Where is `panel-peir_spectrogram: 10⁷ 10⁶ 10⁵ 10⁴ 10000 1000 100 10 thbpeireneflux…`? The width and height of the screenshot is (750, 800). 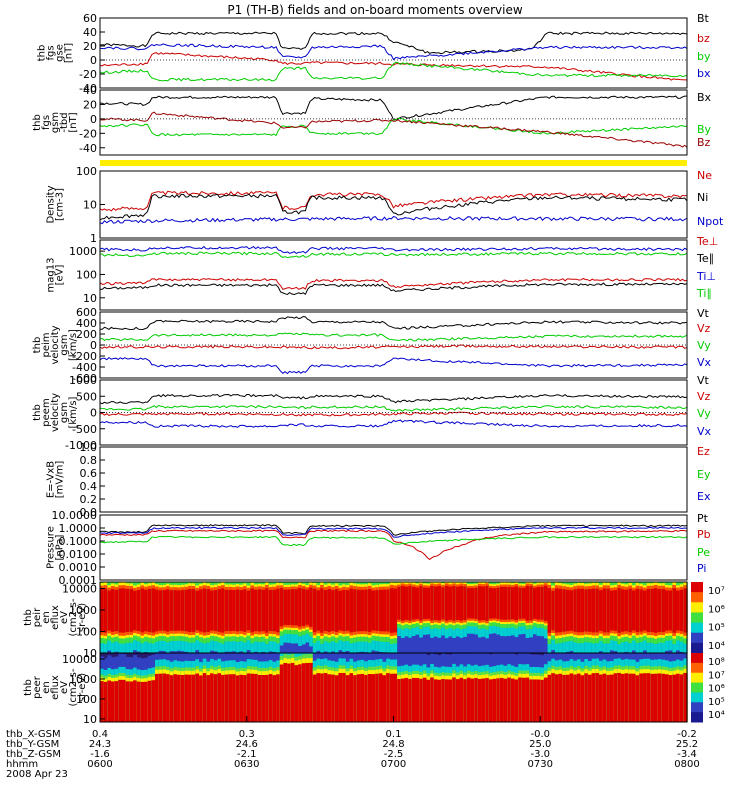
panel-peir_spectrogram: 10⁷ 10⁶ 10⁵ 10⁴ 10000 1000 100 10 thbpeireneflux… is located at coordinates (374, 620).